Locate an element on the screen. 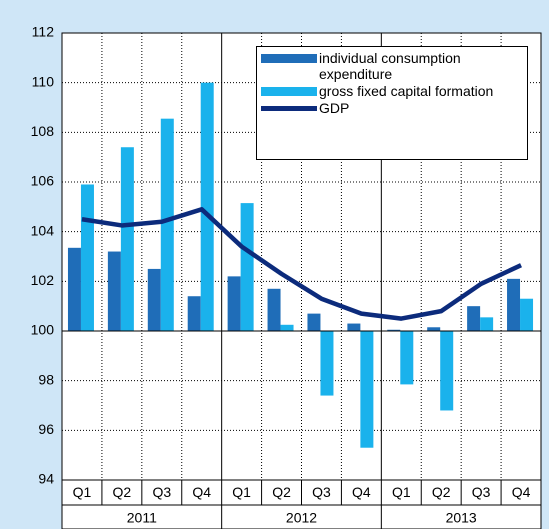  legend-item: gross fixed capital formation is located at coordinates (392, 91).